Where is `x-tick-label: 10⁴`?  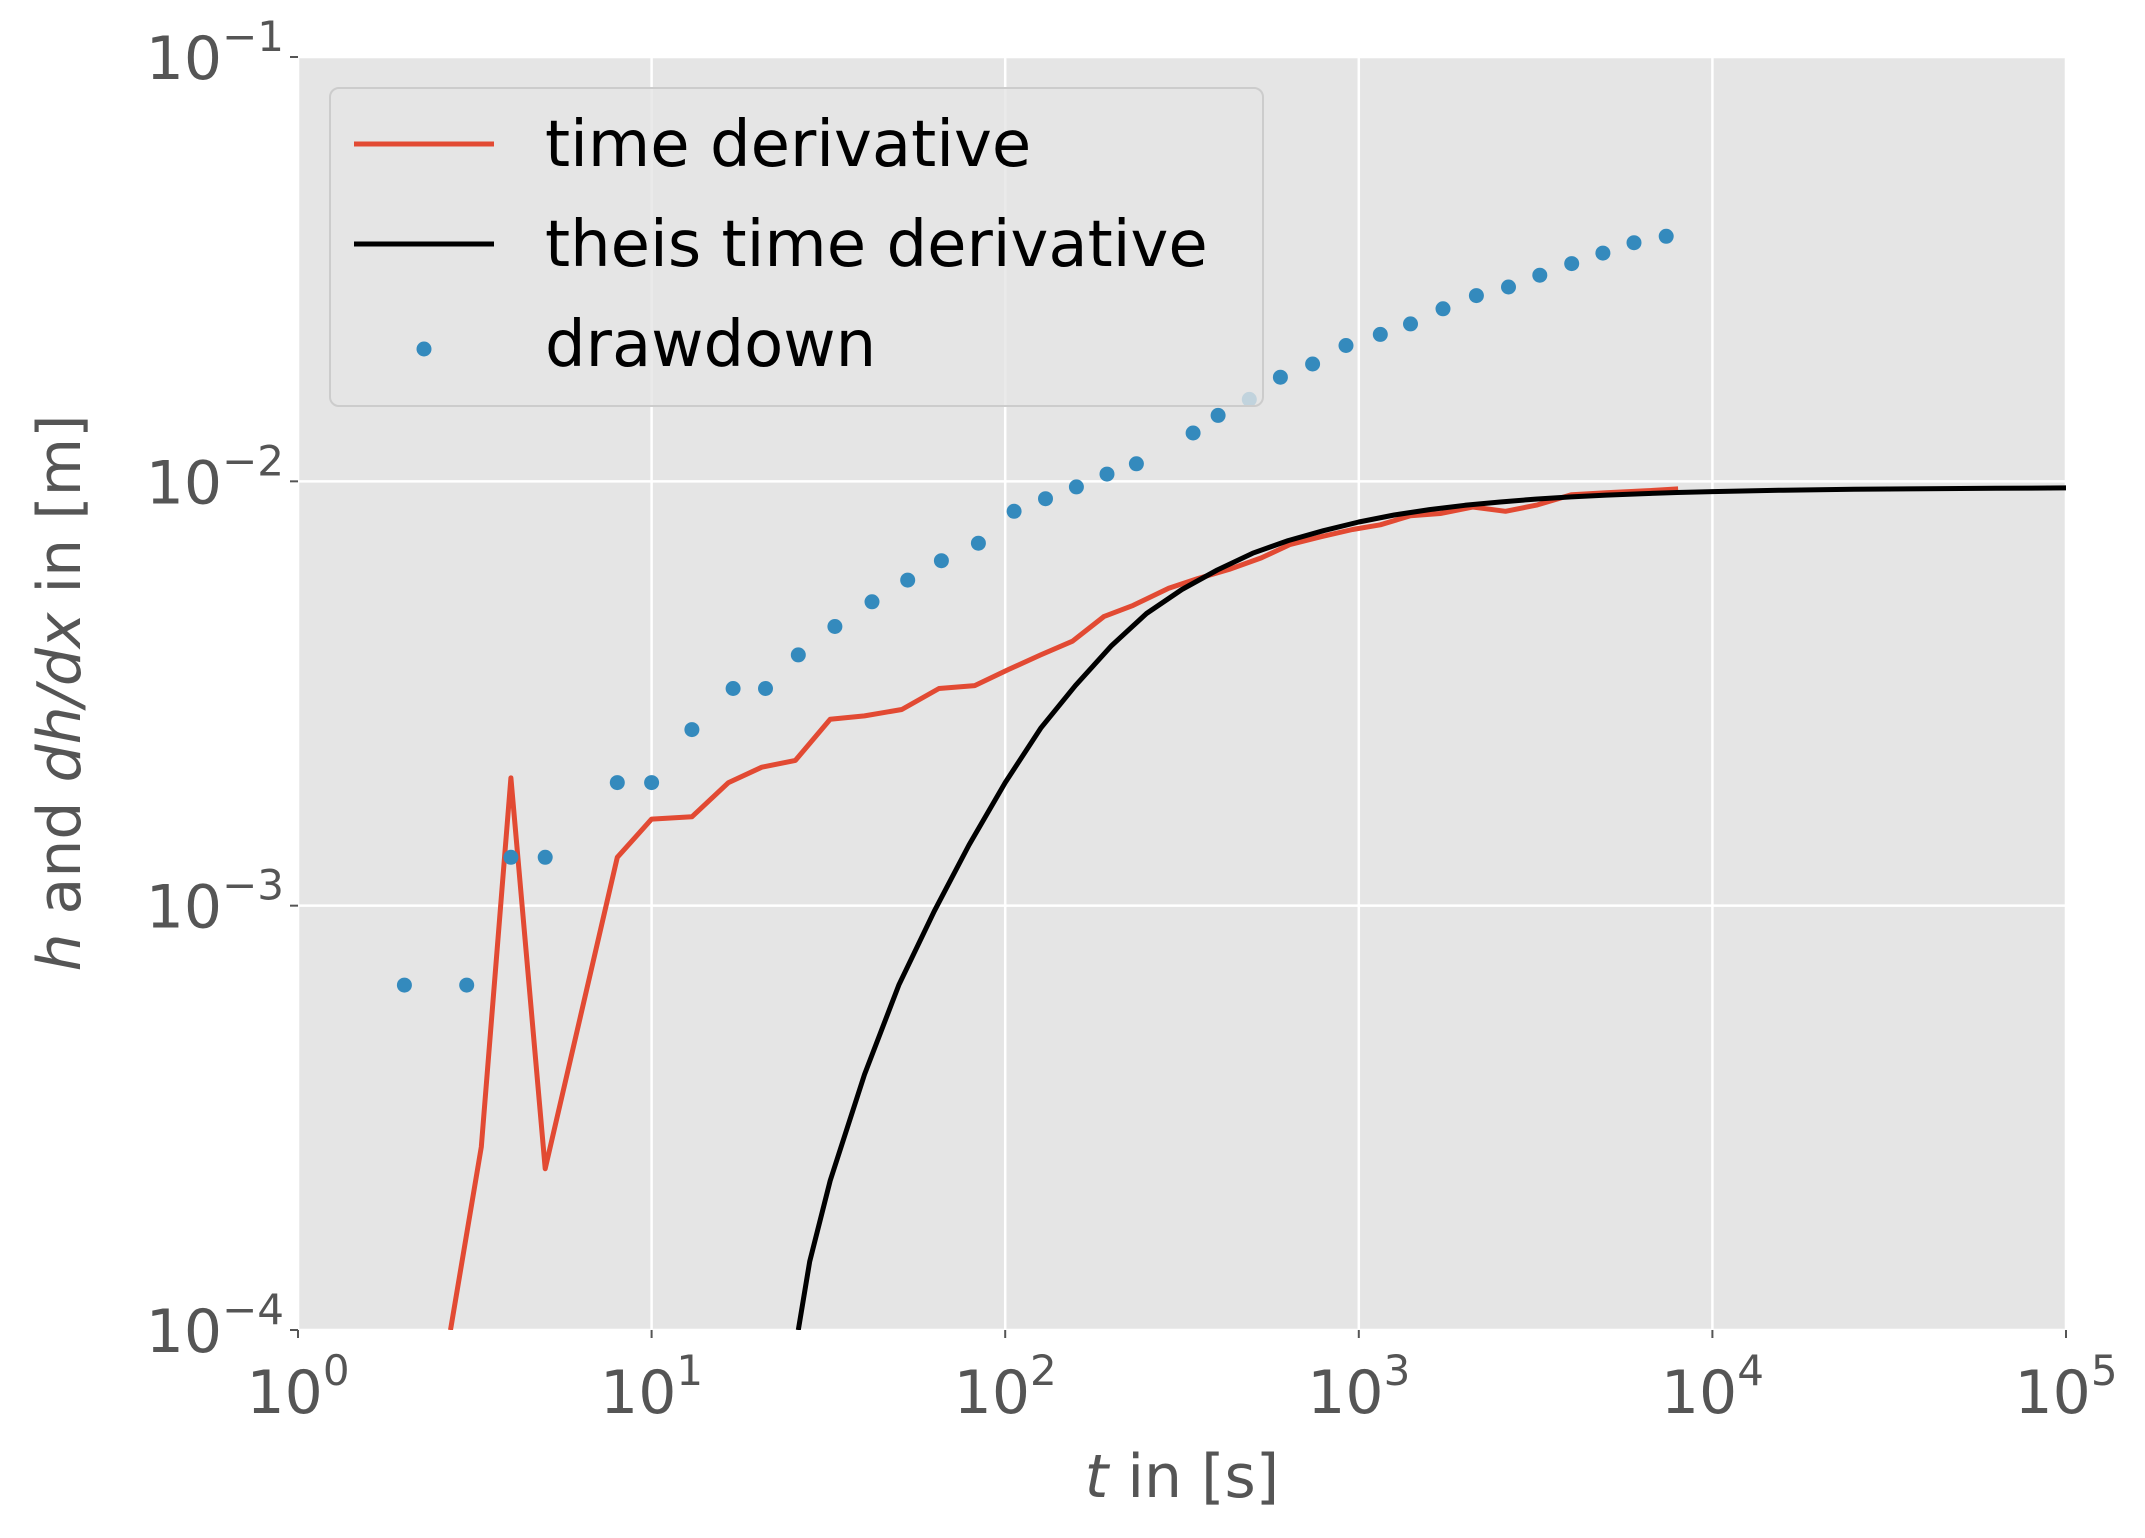
x-tick-label: 10⁴ is located at coordinates (1712, 1387).